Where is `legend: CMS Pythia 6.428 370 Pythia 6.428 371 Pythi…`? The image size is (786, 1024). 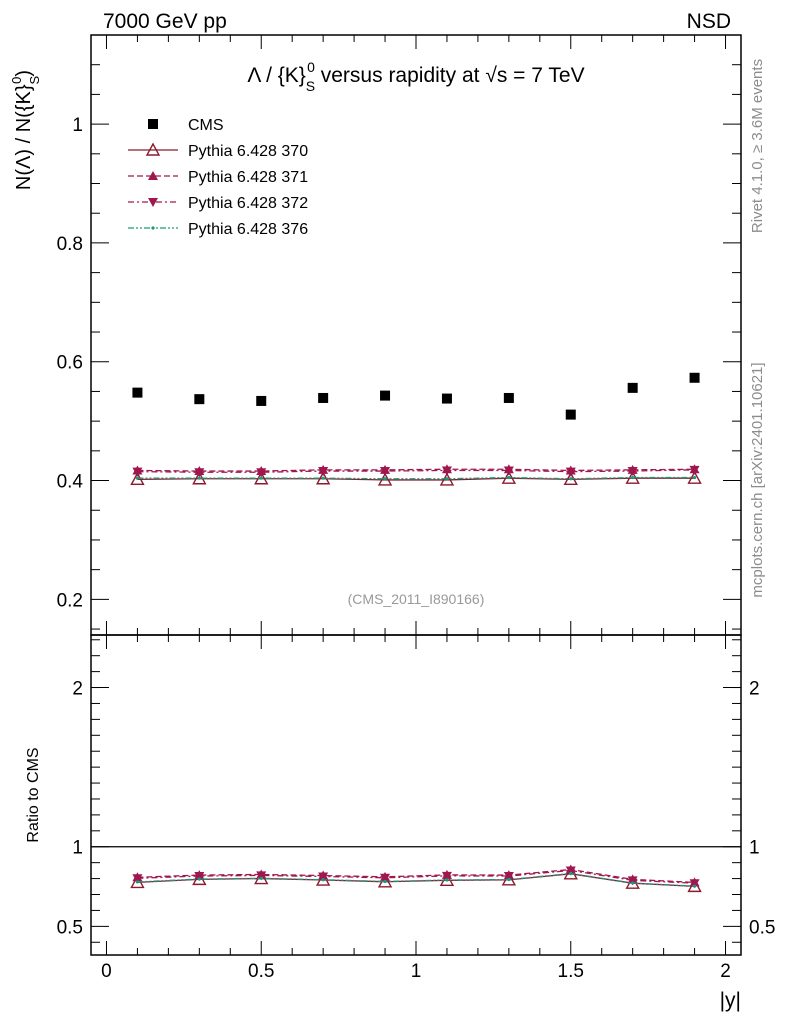
legend: CMS Pythia 6.428 370 Pythia 6.428 371 Pythi… is located at coordinates (218, 177).